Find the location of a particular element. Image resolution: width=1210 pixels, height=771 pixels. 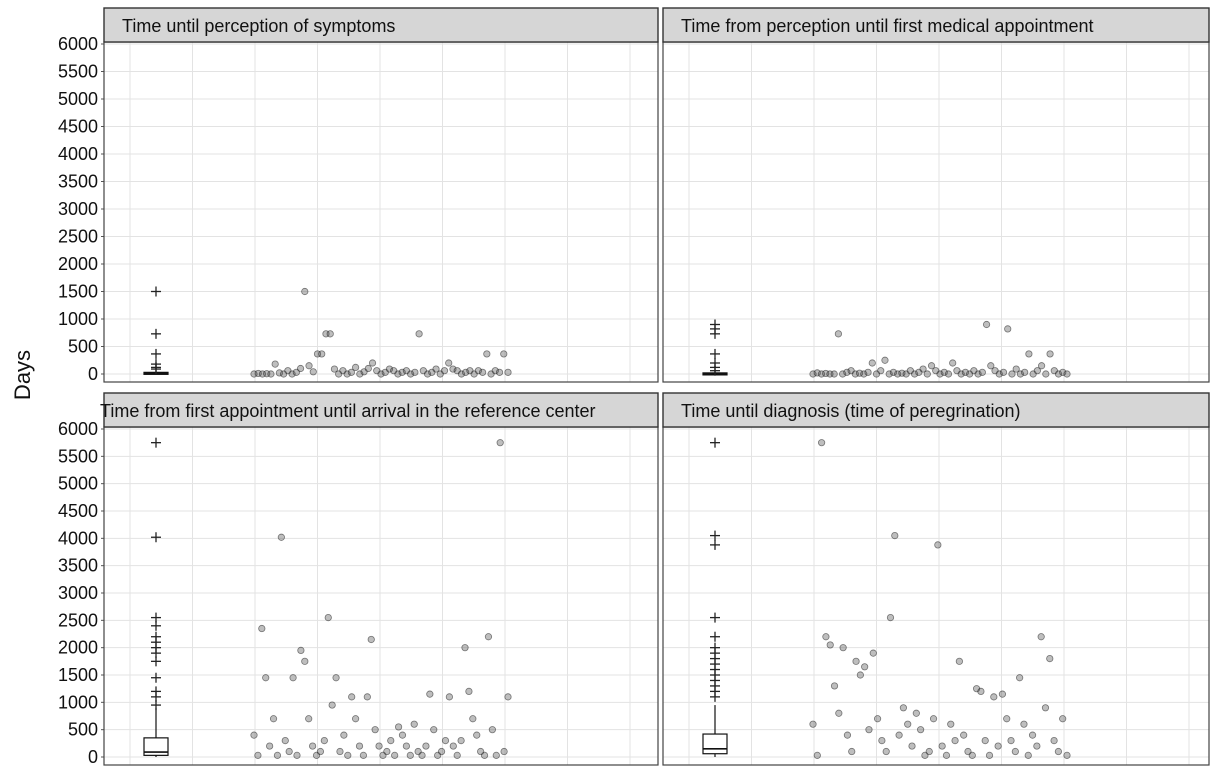

y-tick-label: 5500 is located at coordinates (78, 72).